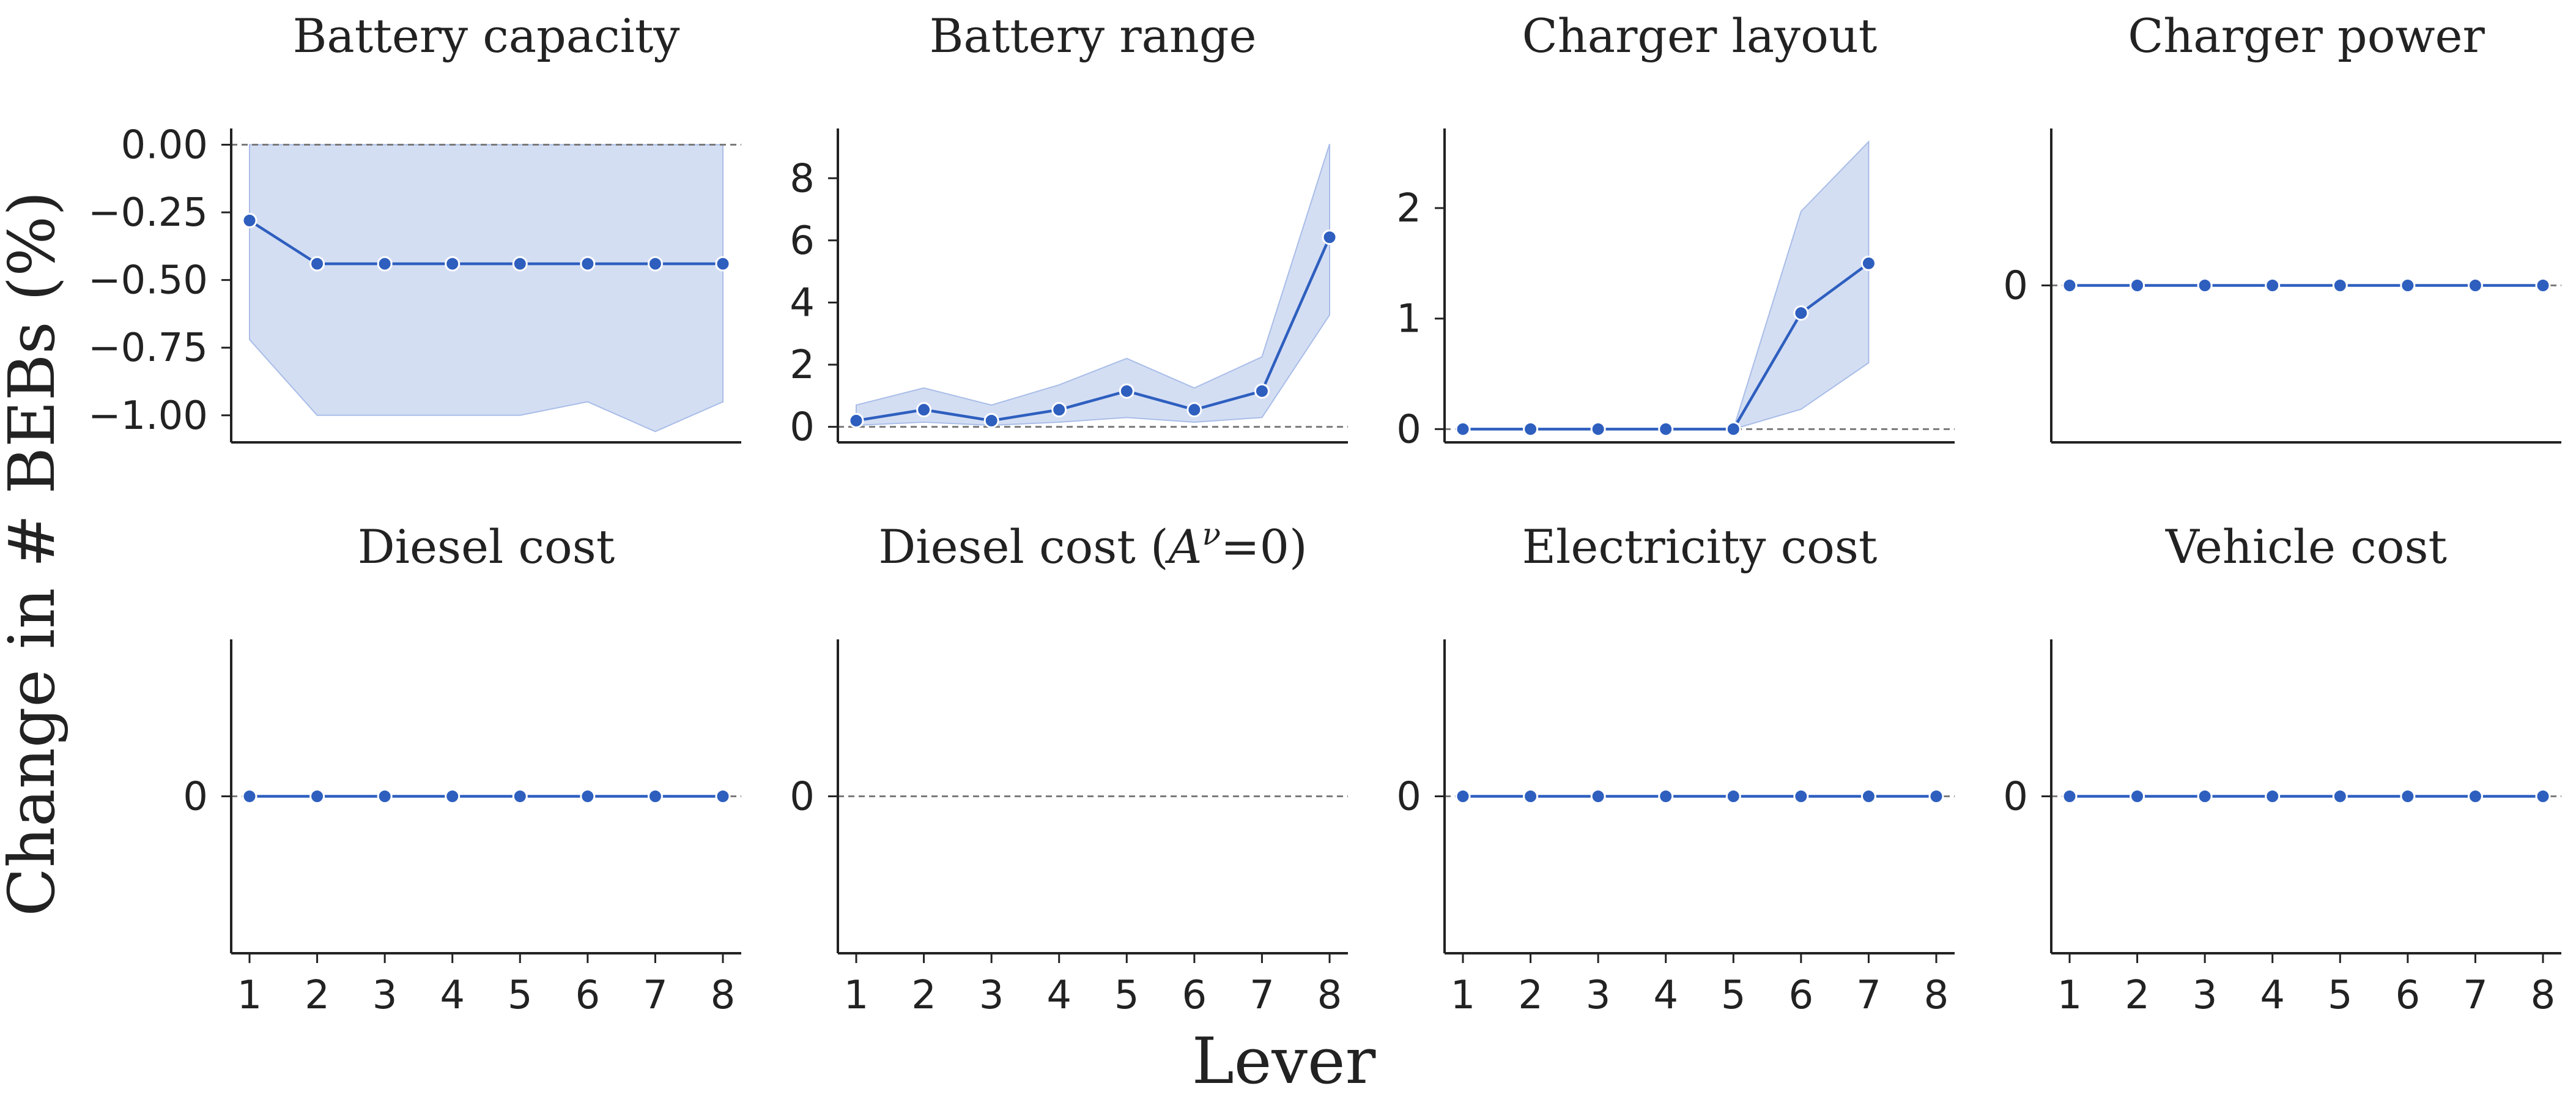 The width and height of the screenshot is (2576, 1116). I want to click on panel-title: Electricity cost, so click(1700, 546).